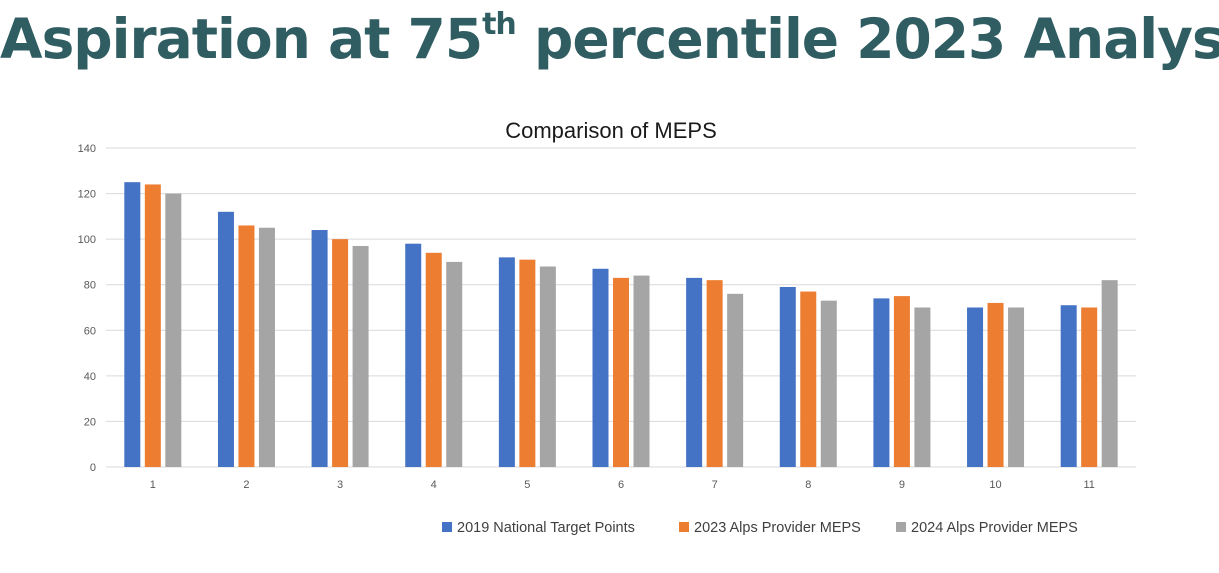  Describe the element at coordinates (87, 149) in the screenshot. I see `y-tick-label: 140` at that location.